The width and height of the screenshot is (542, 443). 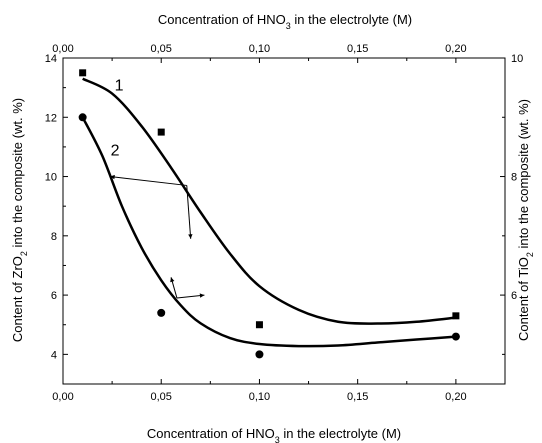 I want to click on arrow-down-shaft, so click(x=189, y=212).